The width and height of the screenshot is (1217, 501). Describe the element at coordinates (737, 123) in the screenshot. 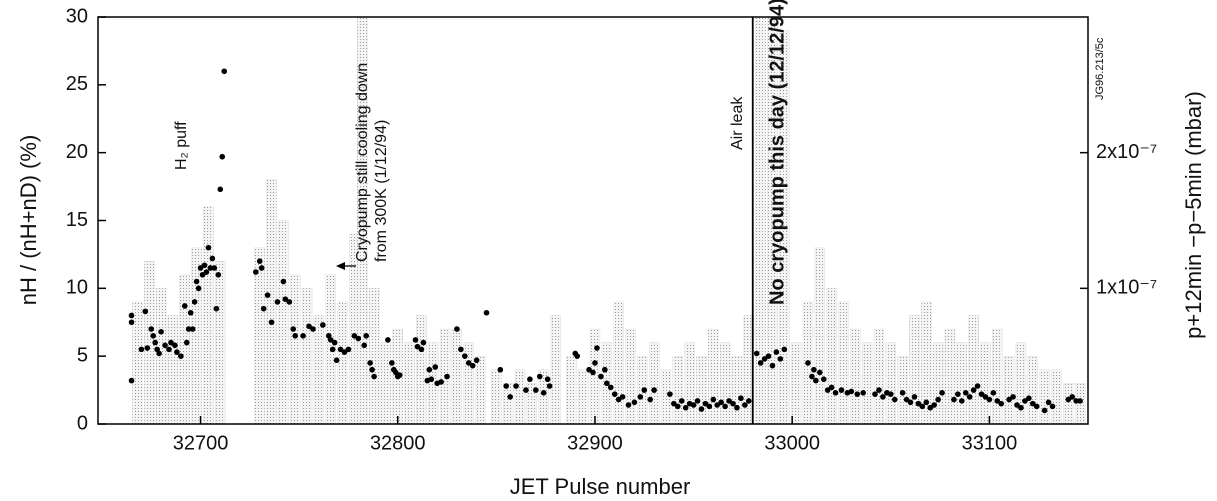

I see `annotation: Air leak` at that location.